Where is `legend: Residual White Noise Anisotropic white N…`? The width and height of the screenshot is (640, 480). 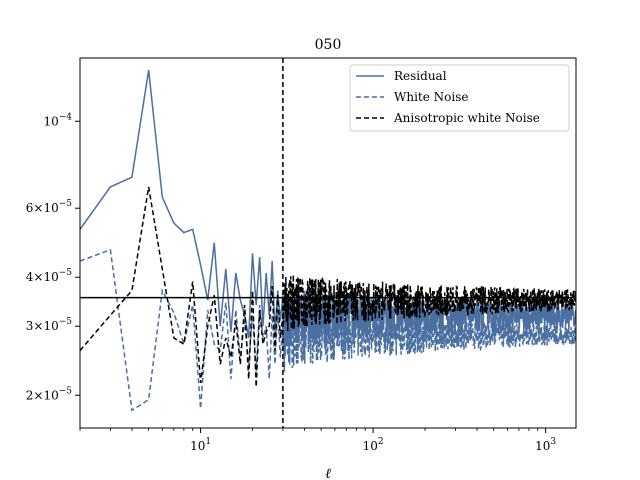 legend: Residual White Noise Anisotropic white N… is located at coordinates (459, 98).